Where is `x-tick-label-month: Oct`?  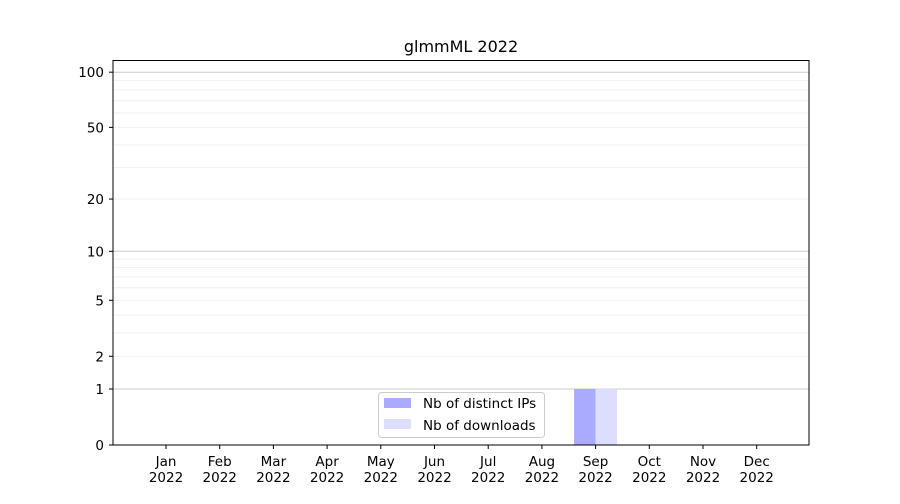 x-tick-label-month: Oct is located at coordinates (649, 462).